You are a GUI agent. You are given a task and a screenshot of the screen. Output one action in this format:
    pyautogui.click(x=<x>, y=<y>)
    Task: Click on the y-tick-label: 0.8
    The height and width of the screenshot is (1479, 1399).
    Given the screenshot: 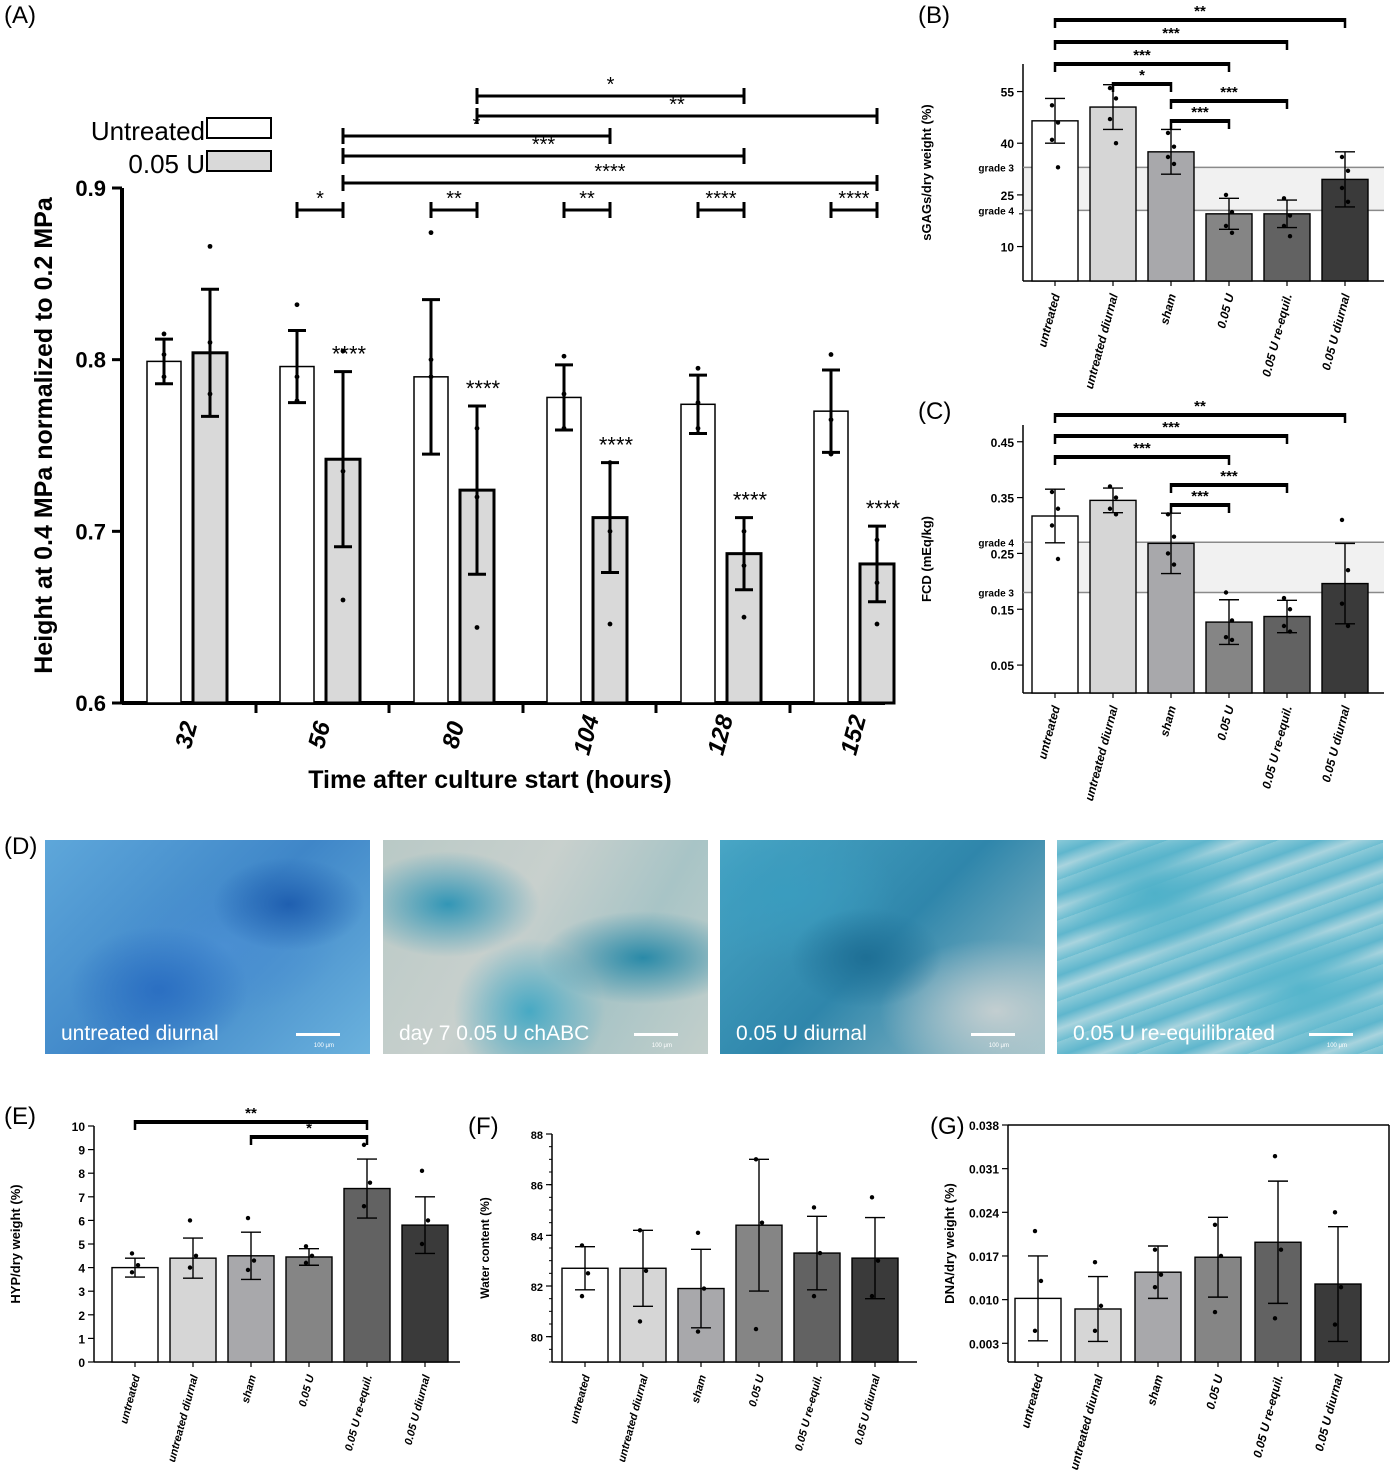 What is the action you would take?
    pyautogui.click(x=90, y=360)
    